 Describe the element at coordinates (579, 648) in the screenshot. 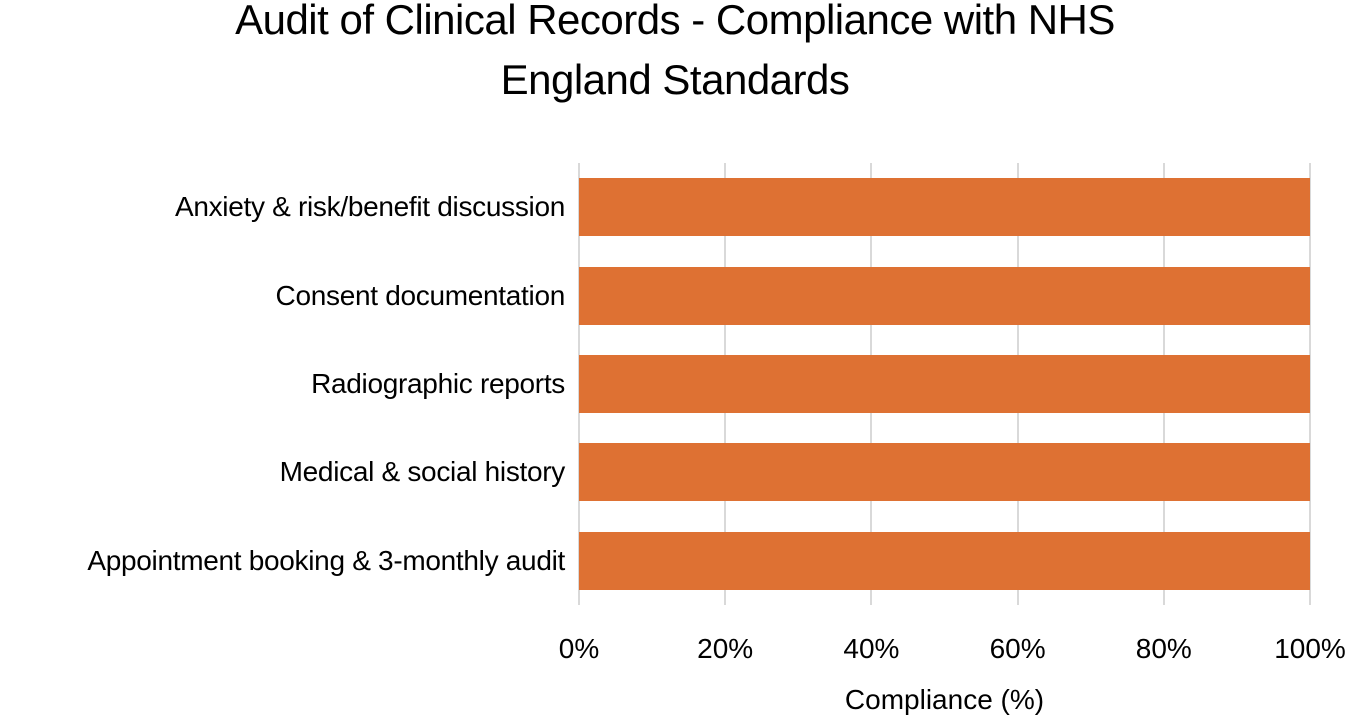

I see `x-tick-label: 0%` at that location.